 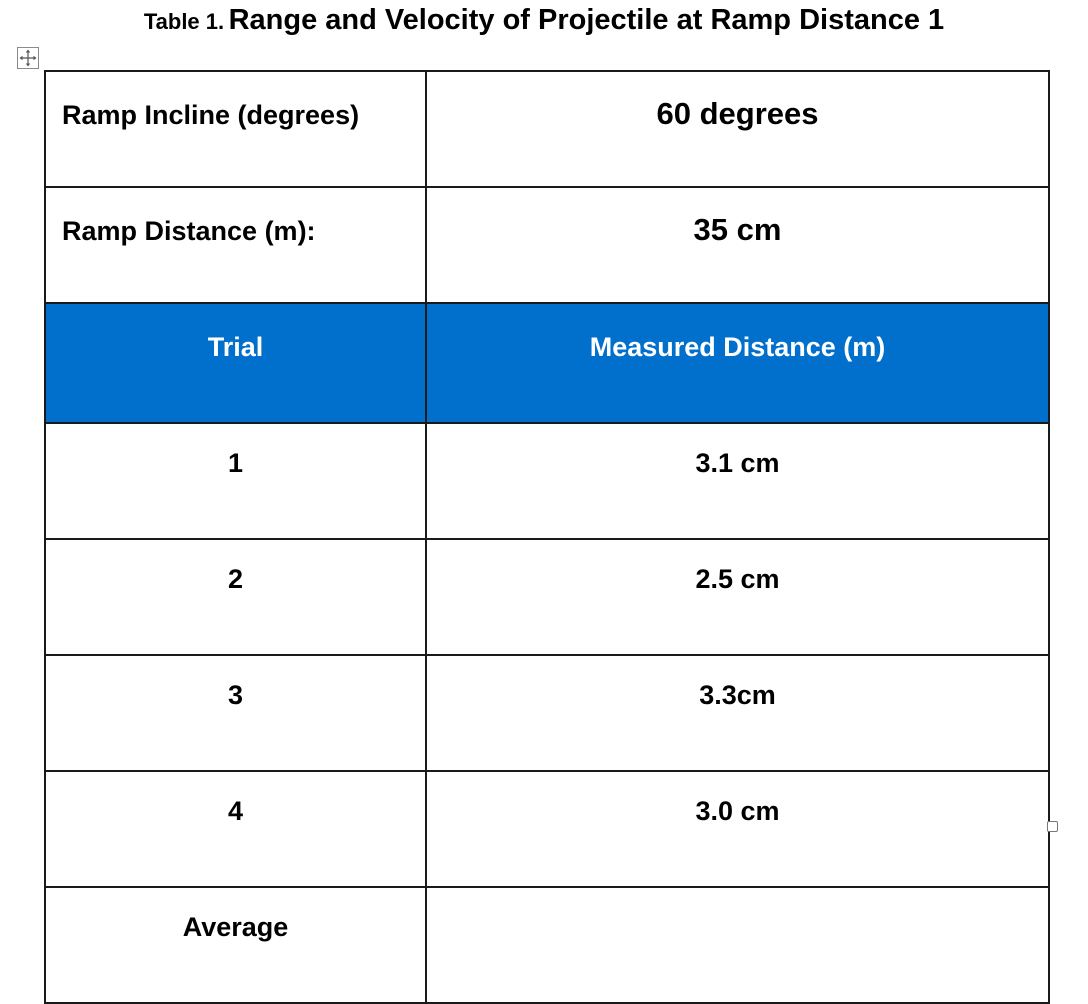 What do you see at coordinates (737, 481) in the screenshot?
I see `measured-distance-cell: 3.1 cm` at bounding box center [737, 481].